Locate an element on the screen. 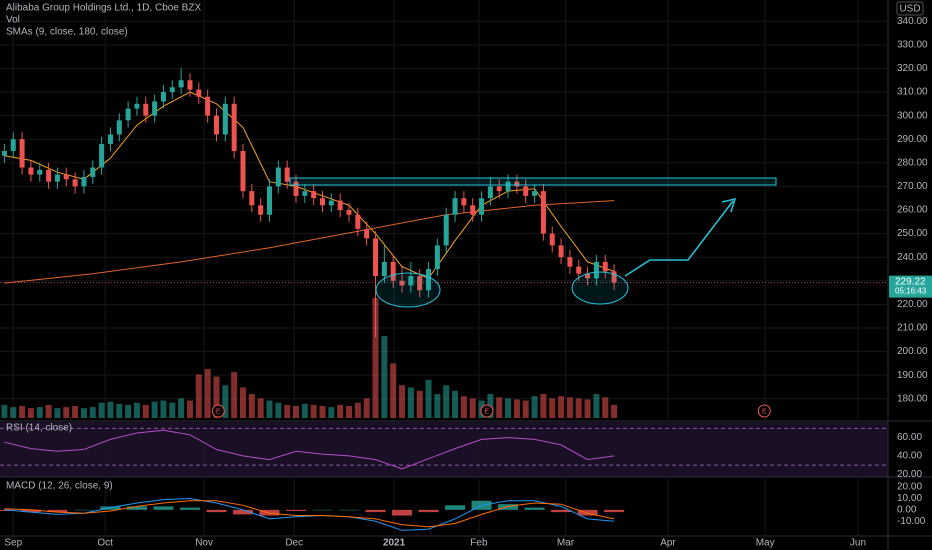 This screenshot has height=550, width=932. y-tick-label: 330.00 is located at coordinates (912, 44).